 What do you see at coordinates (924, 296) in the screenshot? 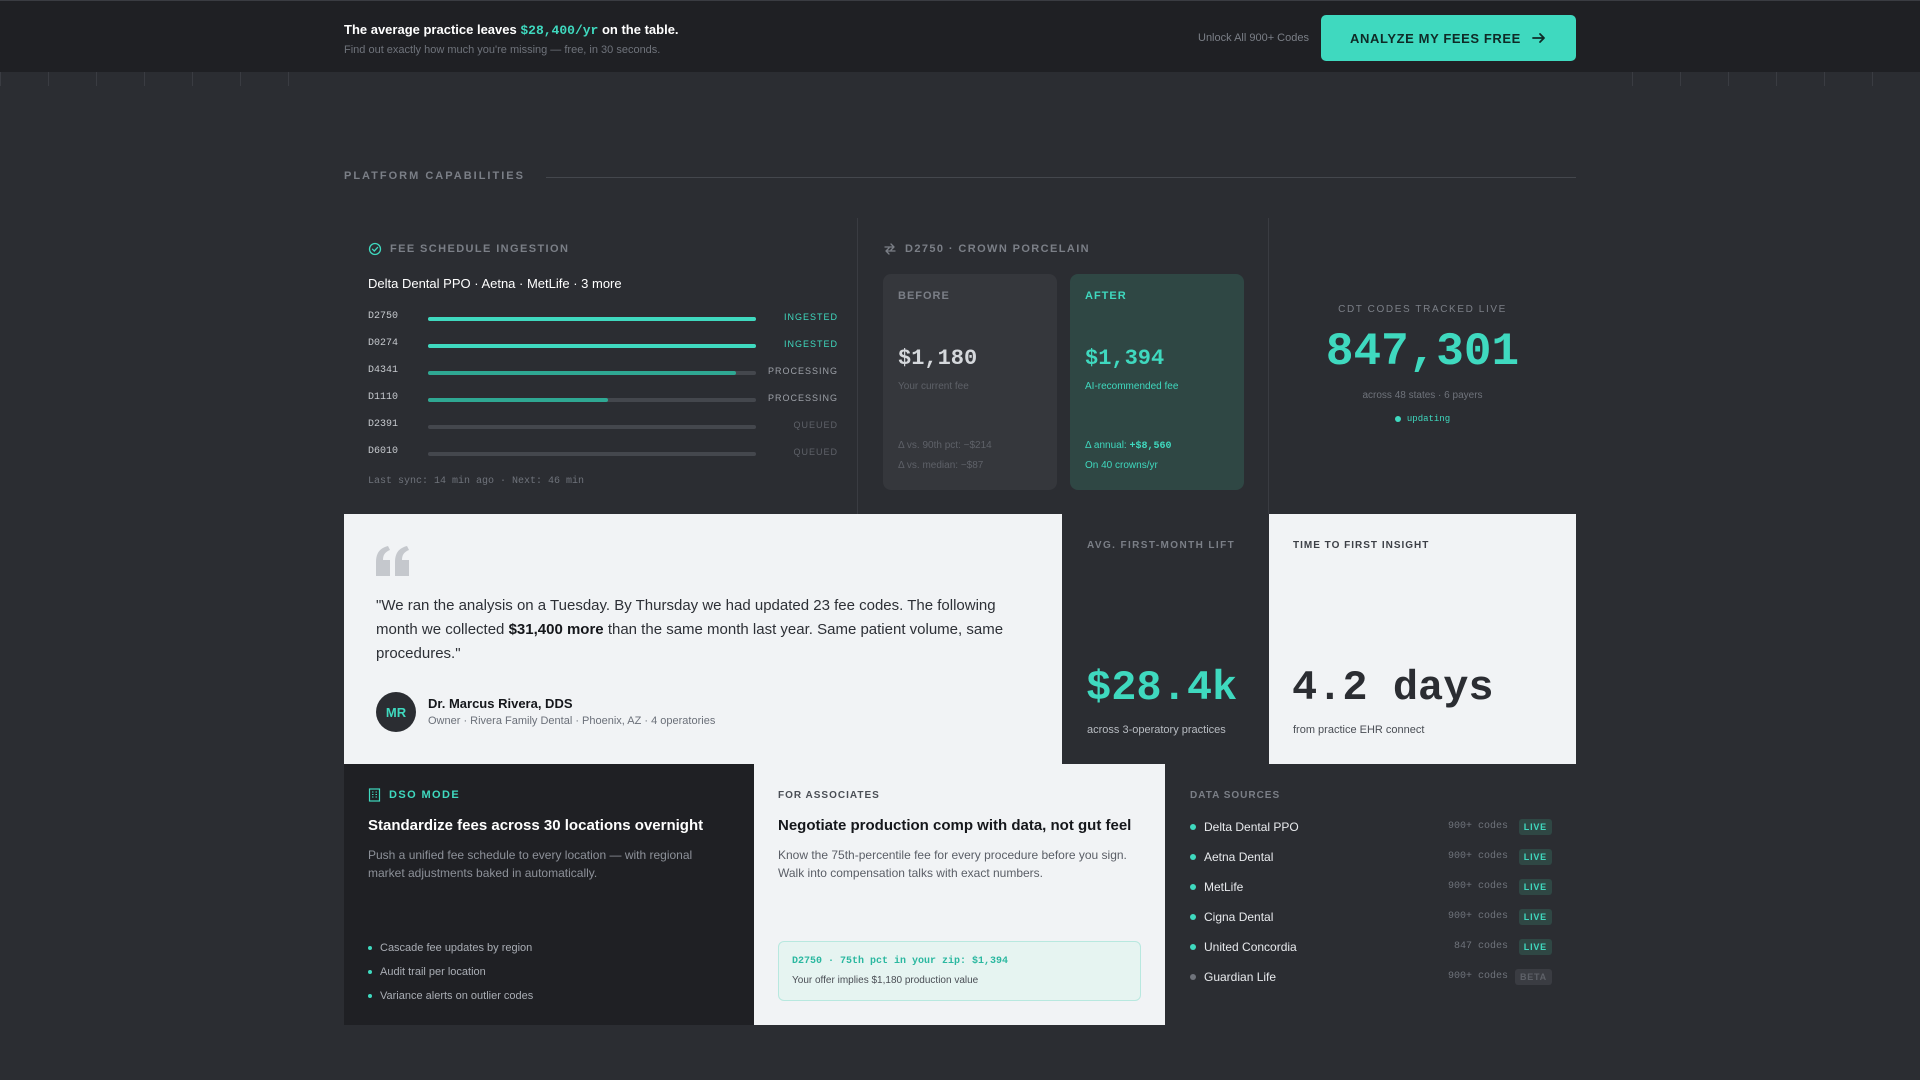
I see `before-label: BEFORE` at bounding box center [924, 296].